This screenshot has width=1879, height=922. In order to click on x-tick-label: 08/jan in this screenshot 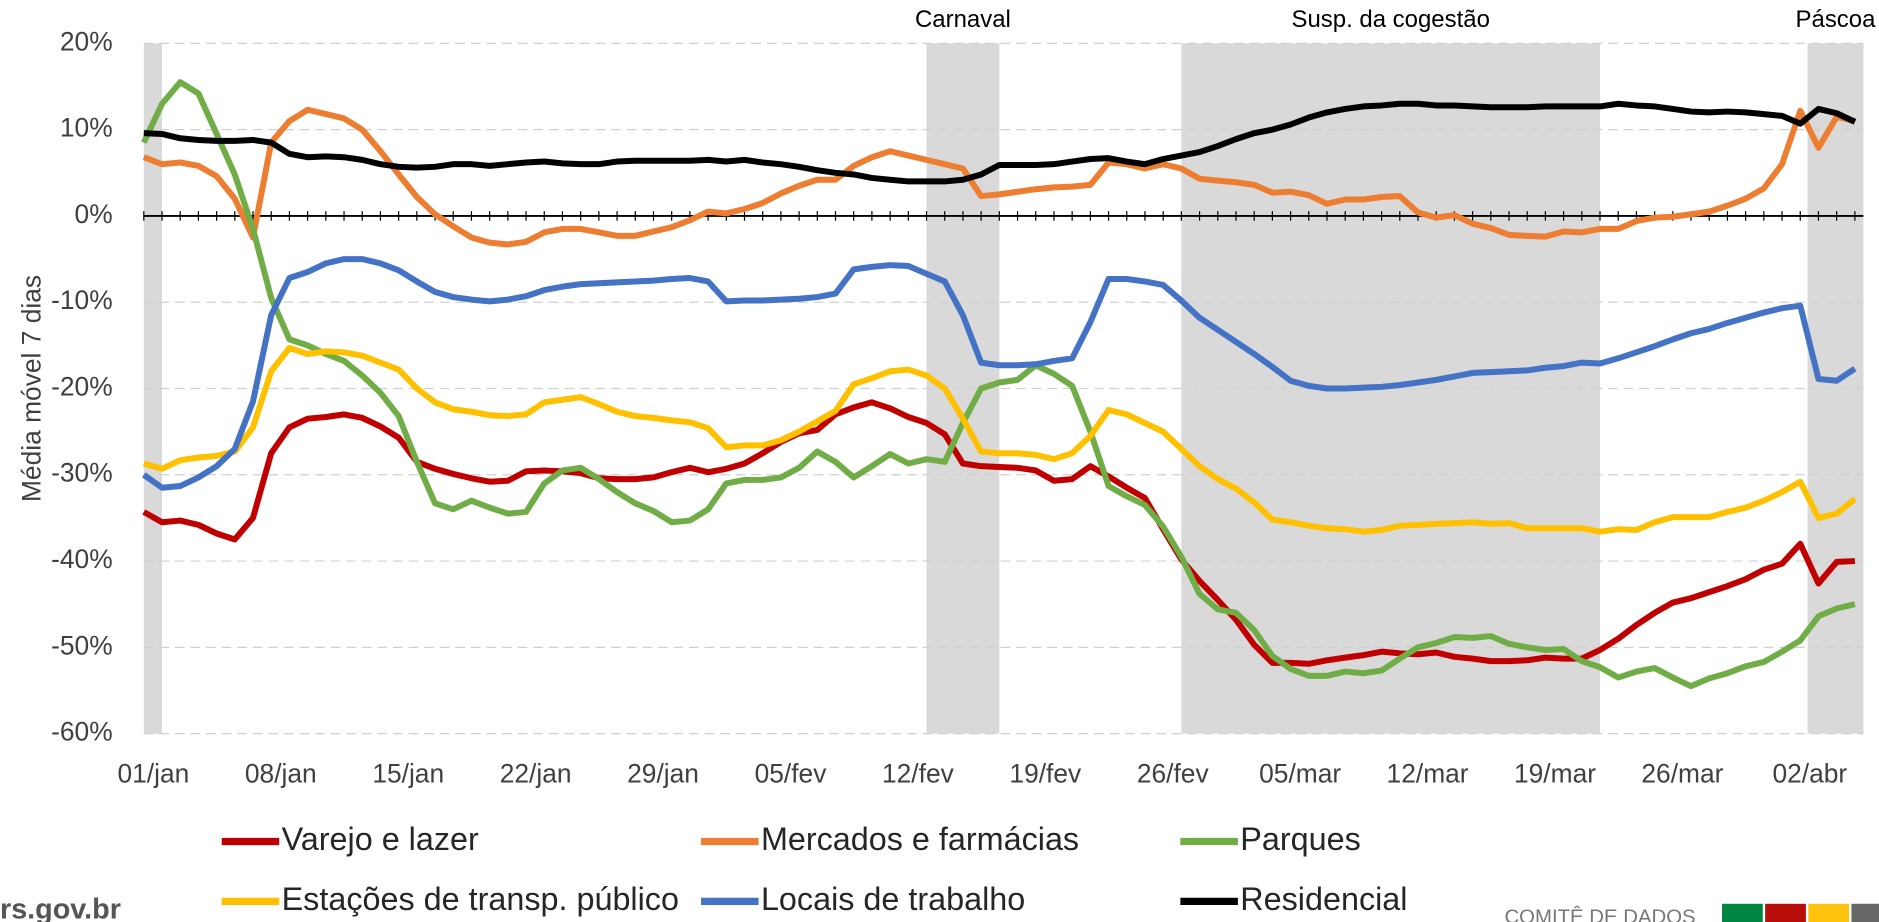, I will do `click(281, 774)`.